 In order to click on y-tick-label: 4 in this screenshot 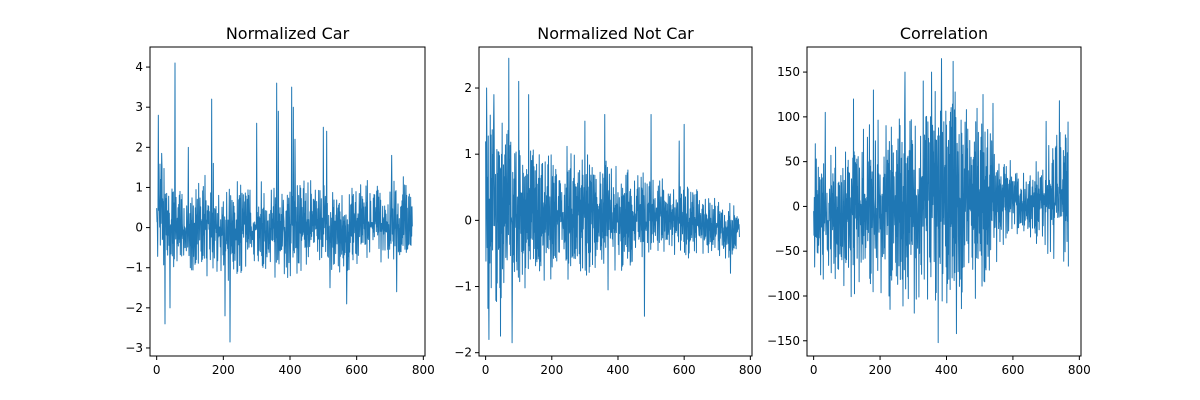, I will do `click(139, 67)`.